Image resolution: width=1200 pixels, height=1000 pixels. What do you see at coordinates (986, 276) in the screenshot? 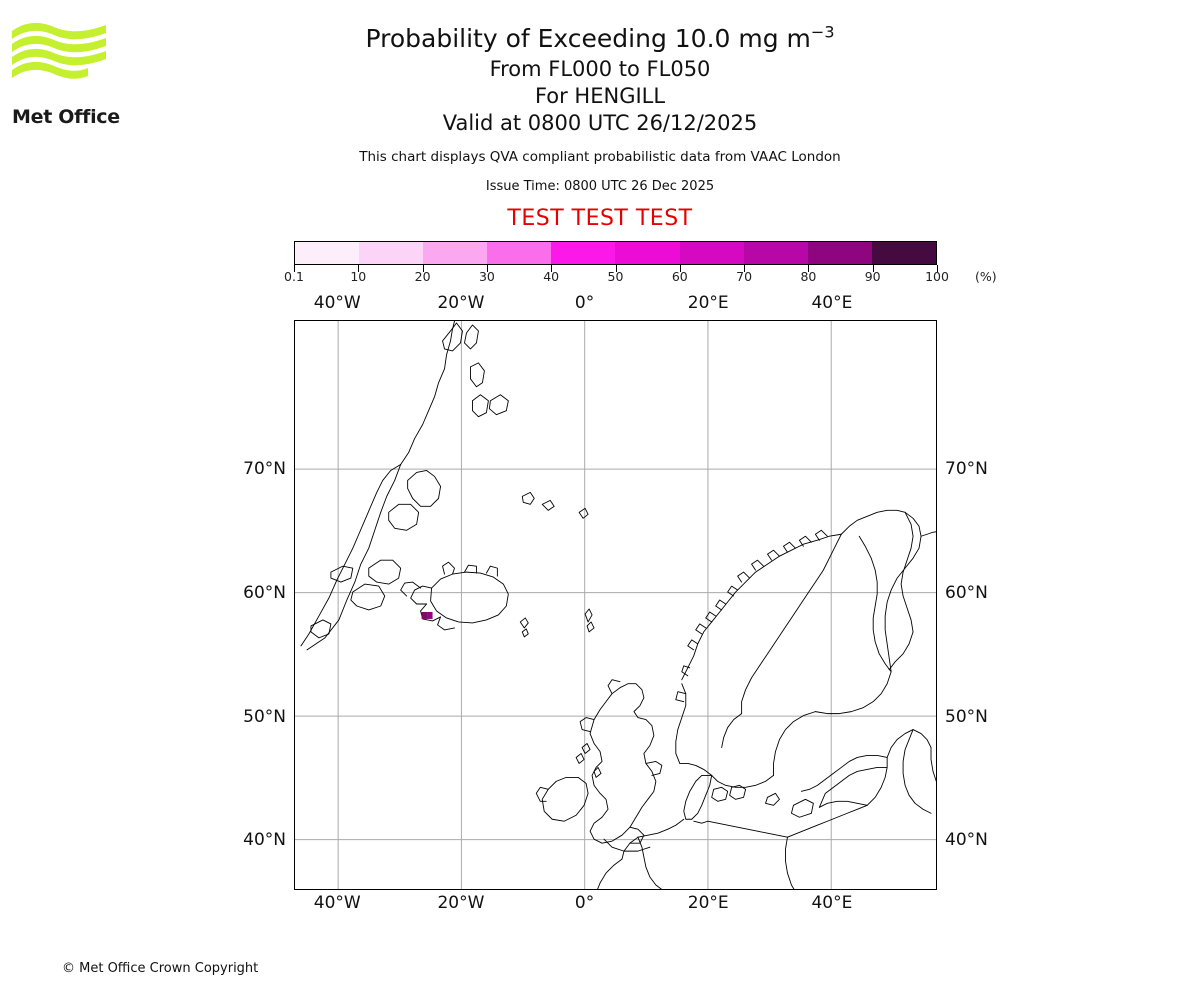
I see `colorbar-unit-label: (%)` at bounding box center [986, 276].